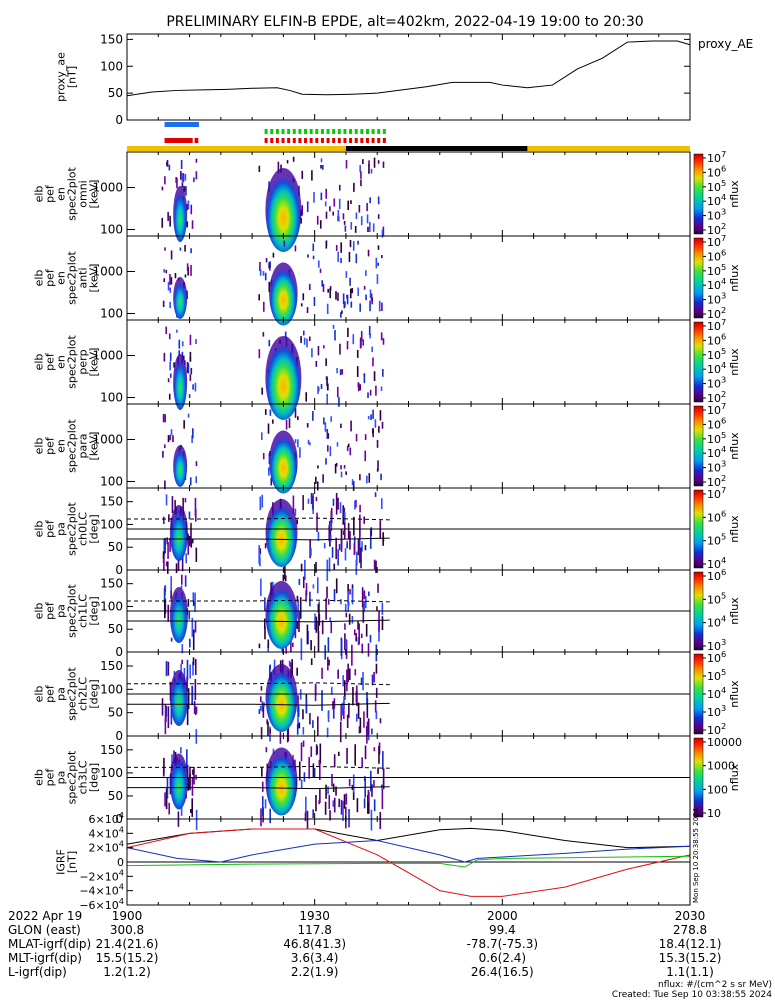 The image size is (775, 1000). What do you see at coordinates (690, 944) in the screenshot?
I see `ephemeris-value: 18.4(12.1)` at bounding box center [690, 944].